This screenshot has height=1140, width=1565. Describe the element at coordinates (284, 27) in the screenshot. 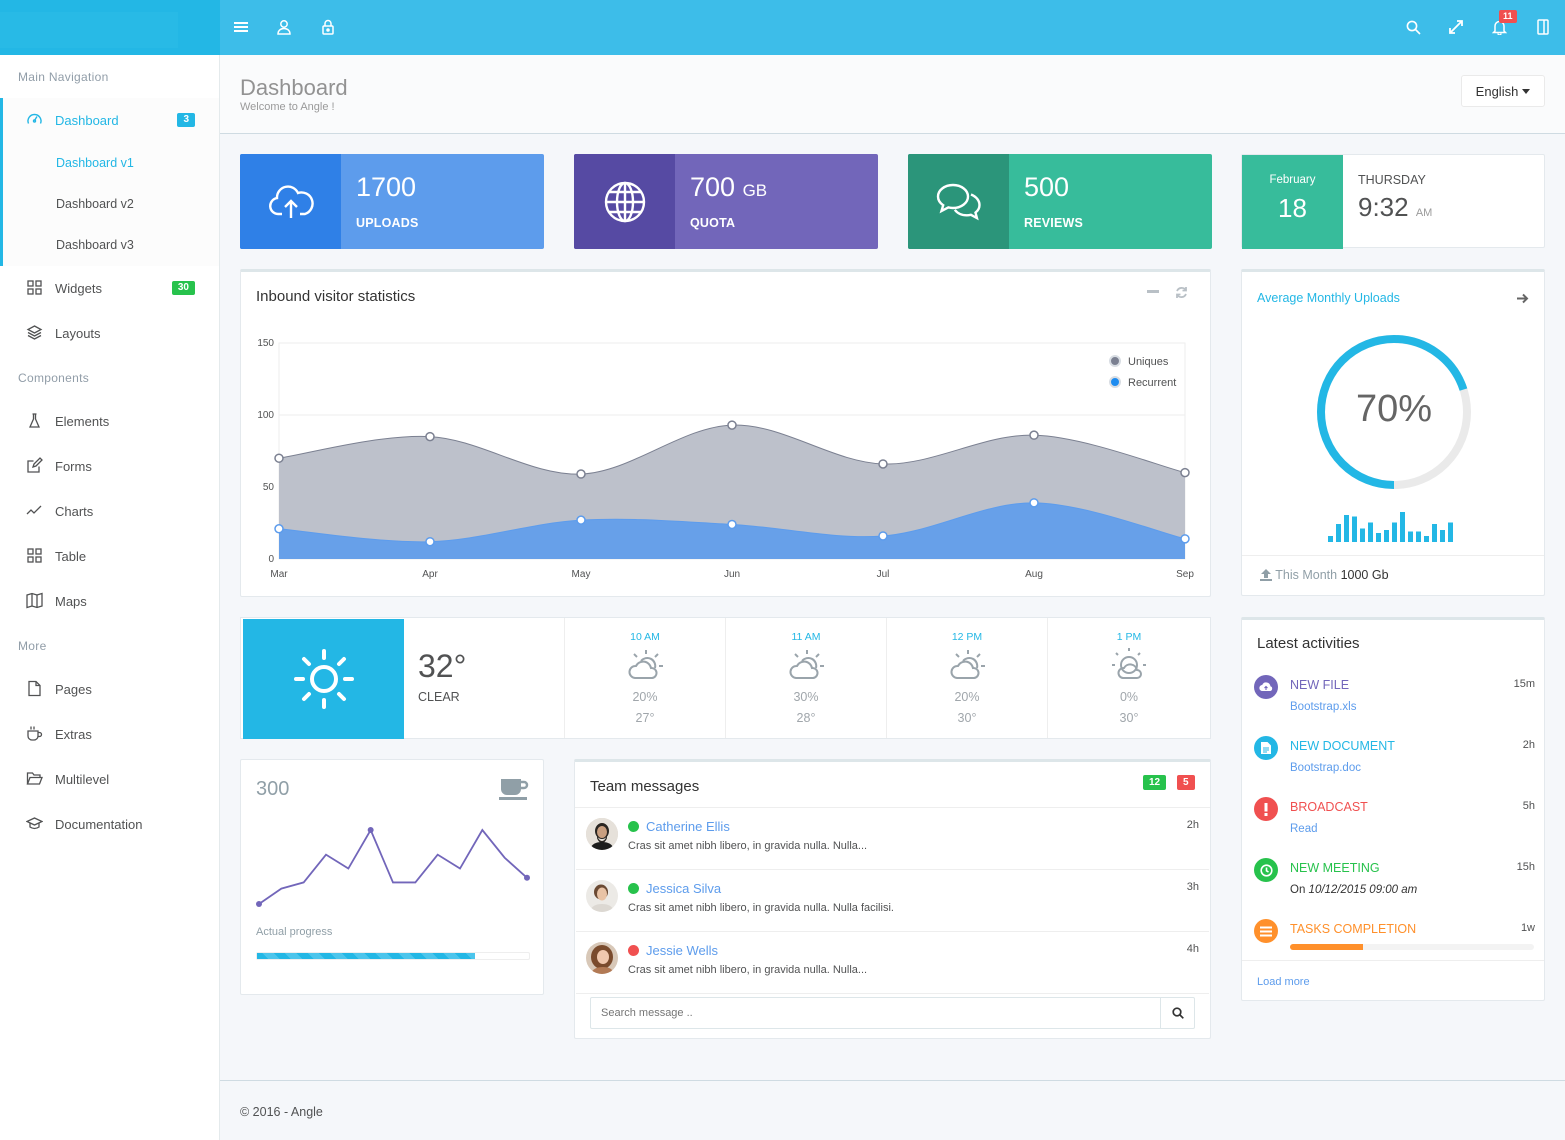

I see `user-icon` at that location.